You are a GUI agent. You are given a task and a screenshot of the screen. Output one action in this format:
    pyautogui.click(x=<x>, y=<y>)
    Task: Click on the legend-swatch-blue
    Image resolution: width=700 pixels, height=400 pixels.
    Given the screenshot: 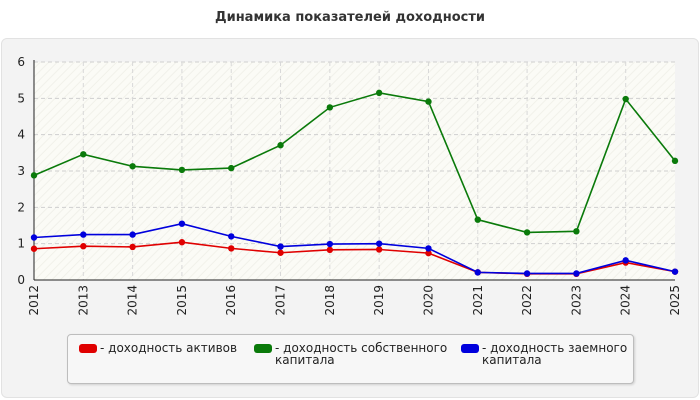 What is the action you would take?
    pyautogui.click(x=470, y=348)
    